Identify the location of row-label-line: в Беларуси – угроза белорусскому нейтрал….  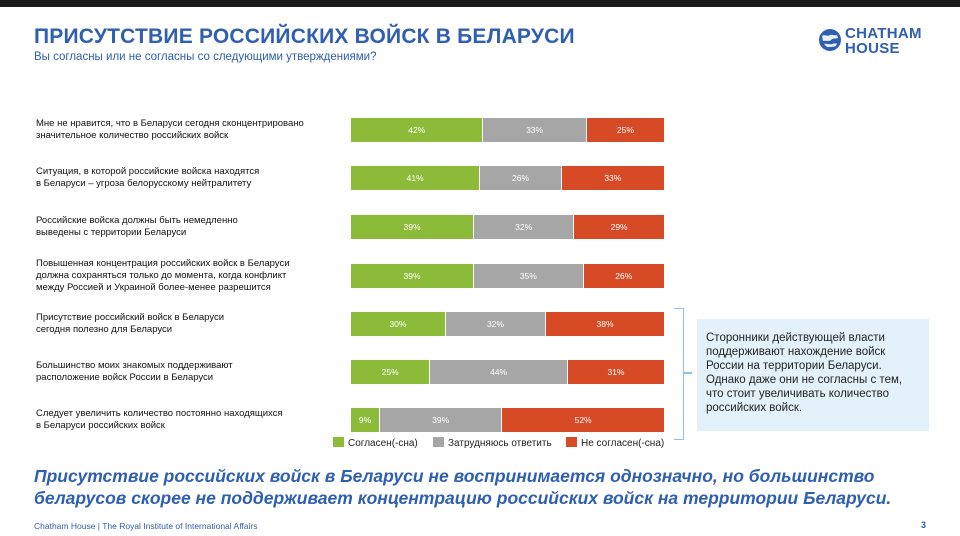
(144, 183).